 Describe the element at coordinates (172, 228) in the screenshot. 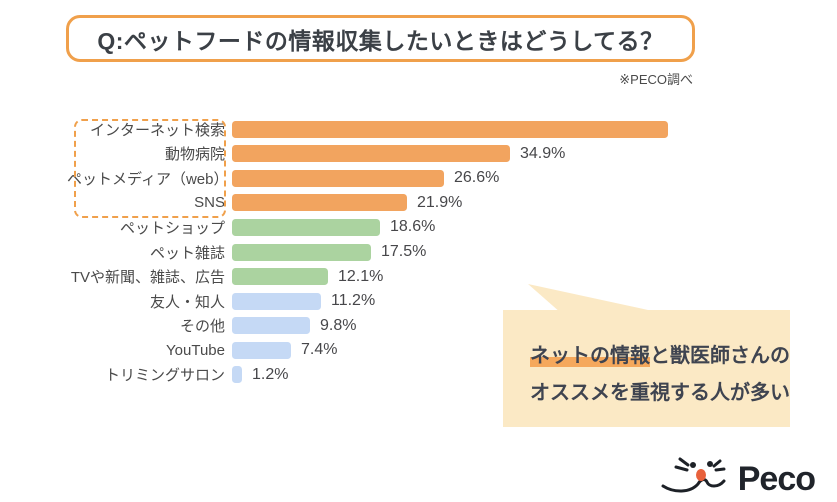

I see `category-label: ペットショップ` at that location.